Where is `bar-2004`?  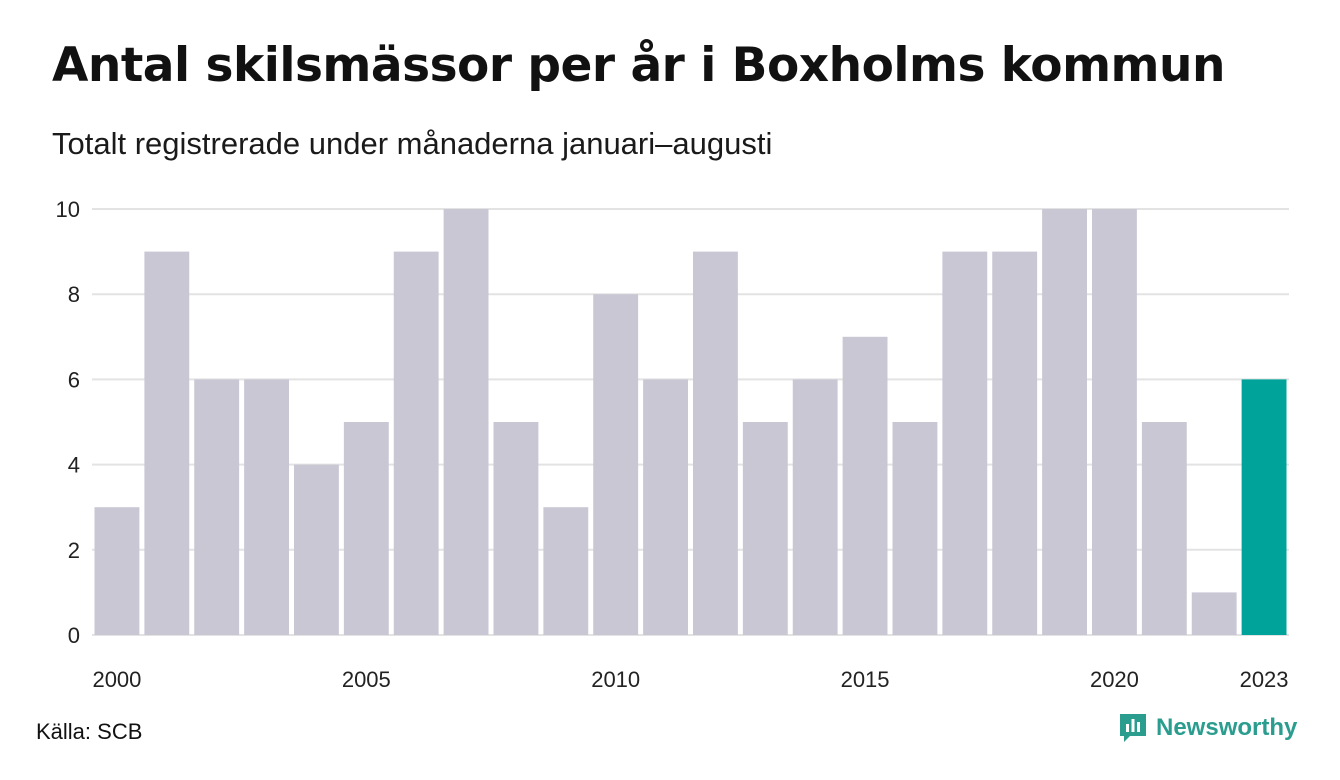 bar-2004 is located at coordinates (316, 549).